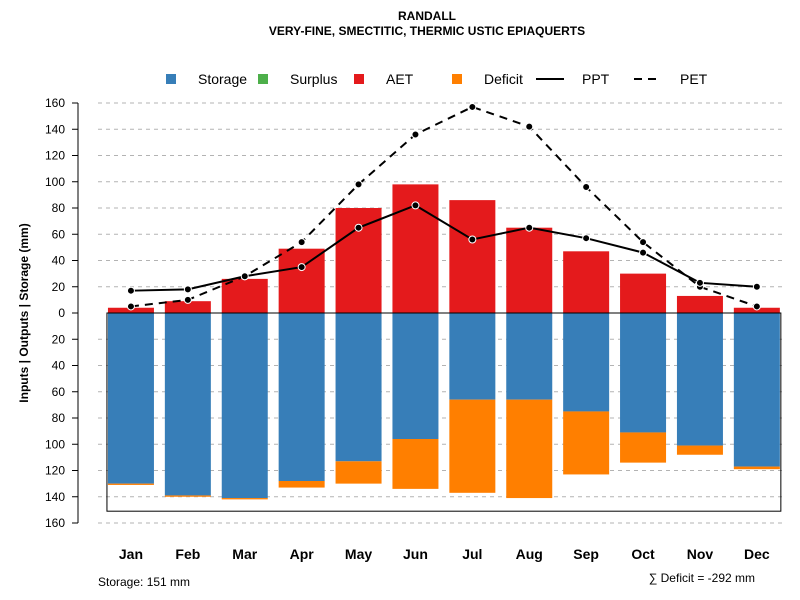 The height and width of the screenshot is (600, 800). What do you see at coordinates (457, 79) in the screenshot?
I see `legend-swatch-deficit` at bounding box center [457, 79].